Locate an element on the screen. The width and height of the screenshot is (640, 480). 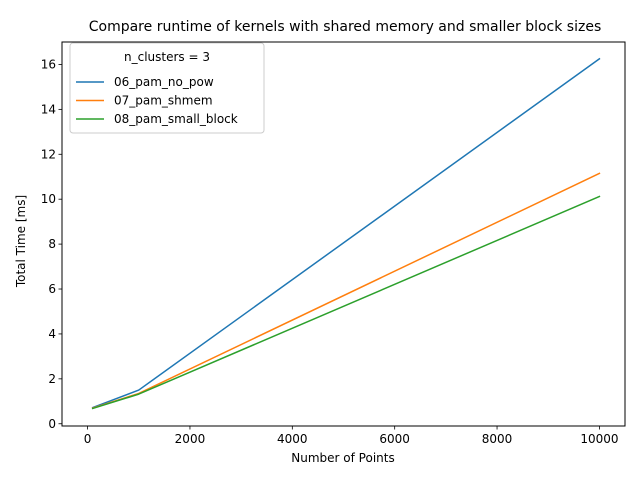
y-tick-label: 10 is located at coordinates (48, 199).